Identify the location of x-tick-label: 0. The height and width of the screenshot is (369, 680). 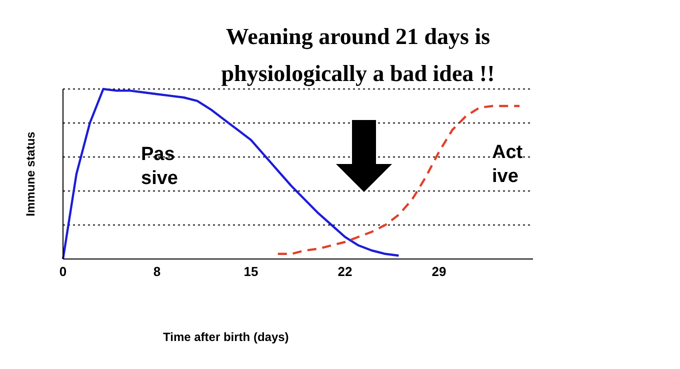
(63, 272).